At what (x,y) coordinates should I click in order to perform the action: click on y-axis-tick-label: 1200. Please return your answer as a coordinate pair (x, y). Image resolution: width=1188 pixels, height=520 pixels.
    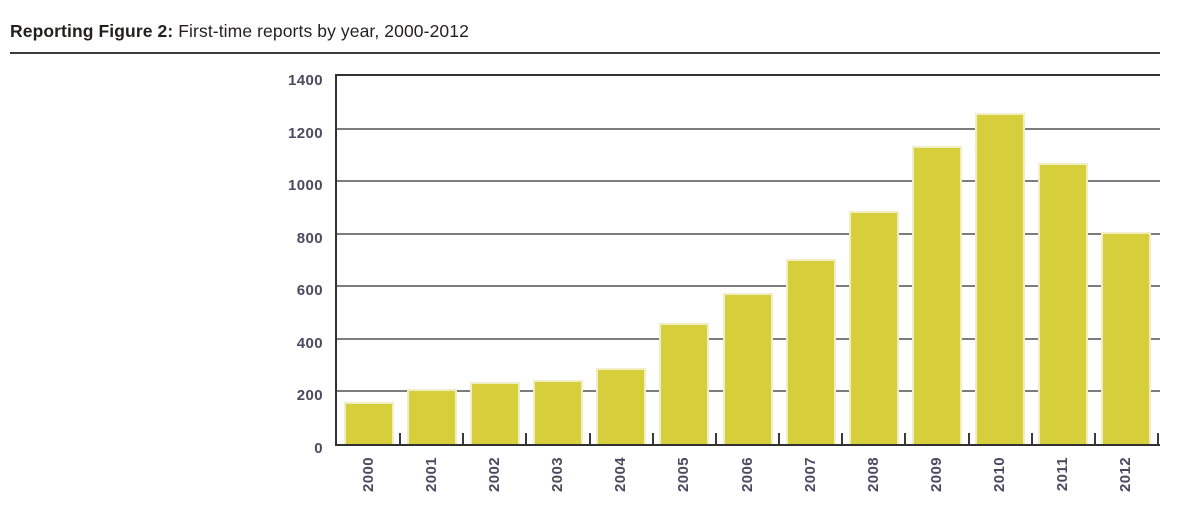
    Looking at the image, I should click on (305, 133).